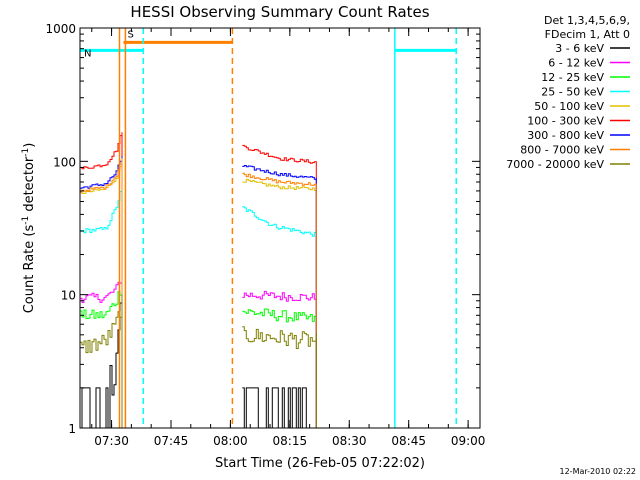 This screenshot has height=480, width=640. I want to click on y-tick-label: 10, so click(68, 296).